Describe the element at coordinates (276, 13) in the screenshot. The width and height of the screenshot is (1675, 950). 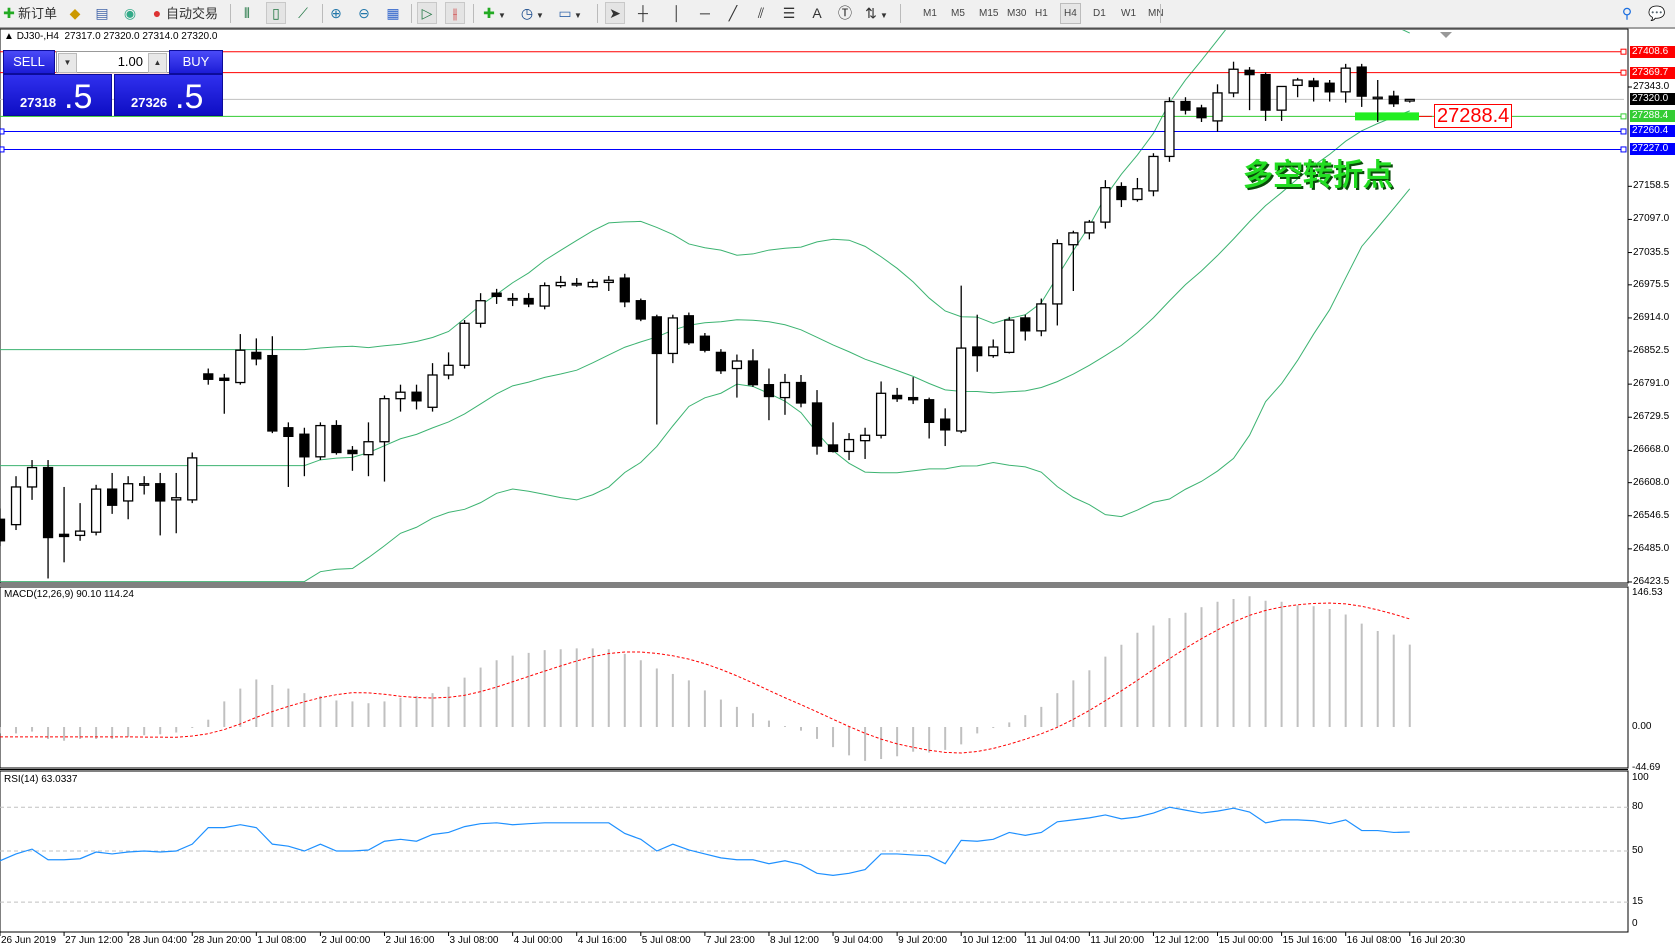
I see `candlestick-chart-button: ▯` at that location.